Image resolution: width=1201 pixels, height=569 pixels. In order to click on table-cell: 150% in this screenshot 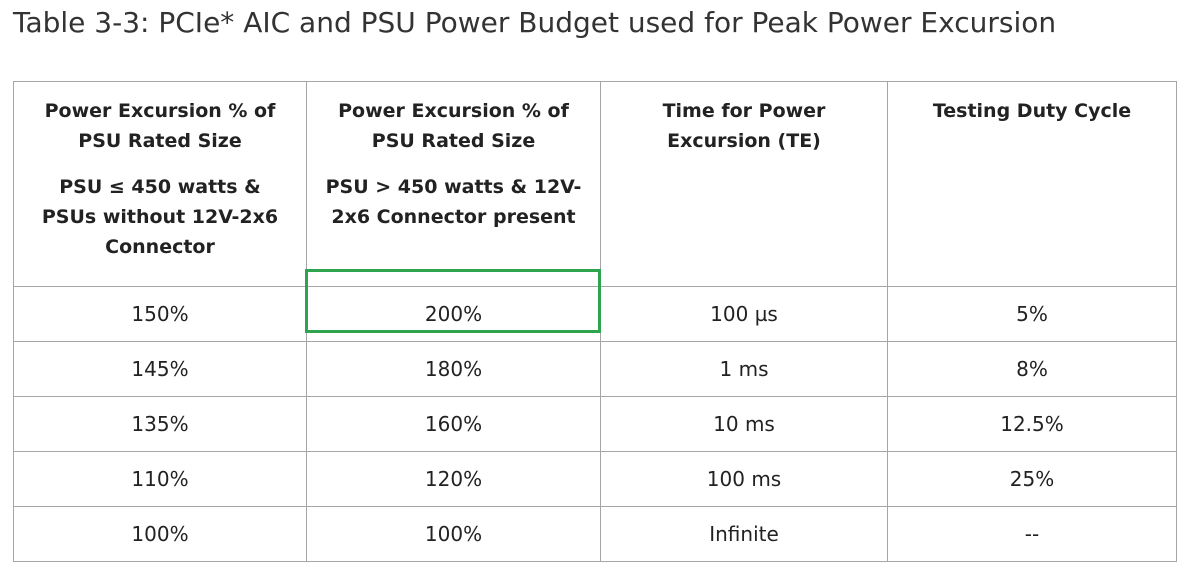, I will do `click(160, 314)`.